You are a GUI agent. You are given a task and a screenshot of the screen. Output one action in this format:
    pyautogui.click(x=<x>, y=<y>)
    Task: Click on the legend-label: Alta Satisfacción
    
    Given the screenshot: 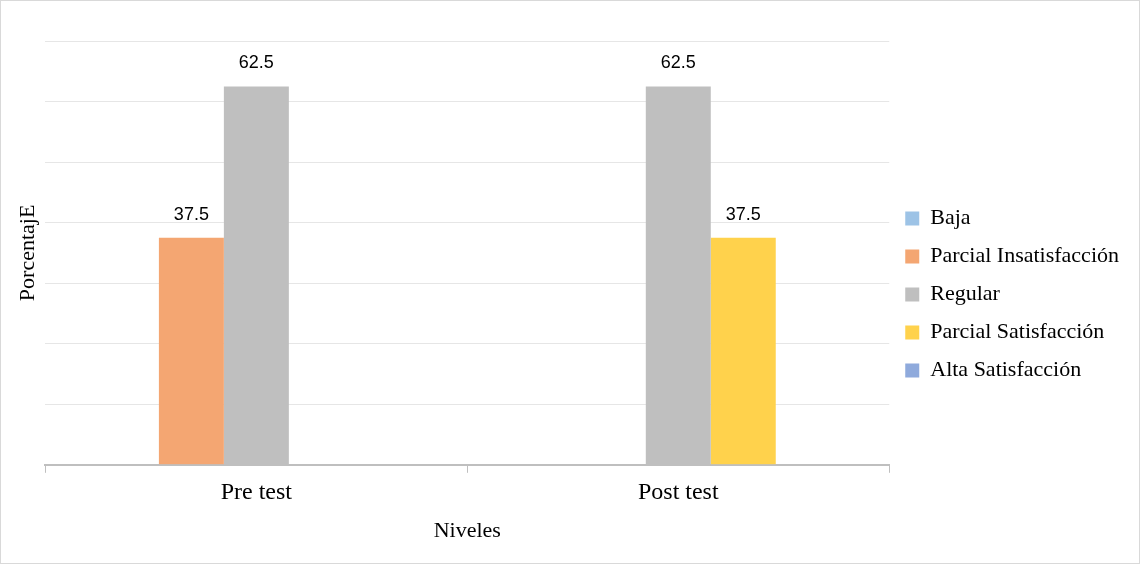 What is the action you would take?
    pyautogui.click(x=1006, y=369)
    